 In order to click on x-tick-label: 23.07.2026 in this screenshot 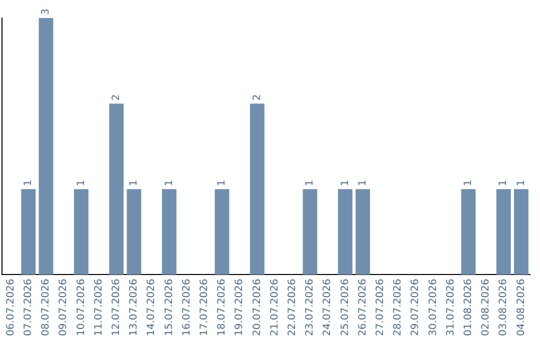, I will do `click(310, 307)`.